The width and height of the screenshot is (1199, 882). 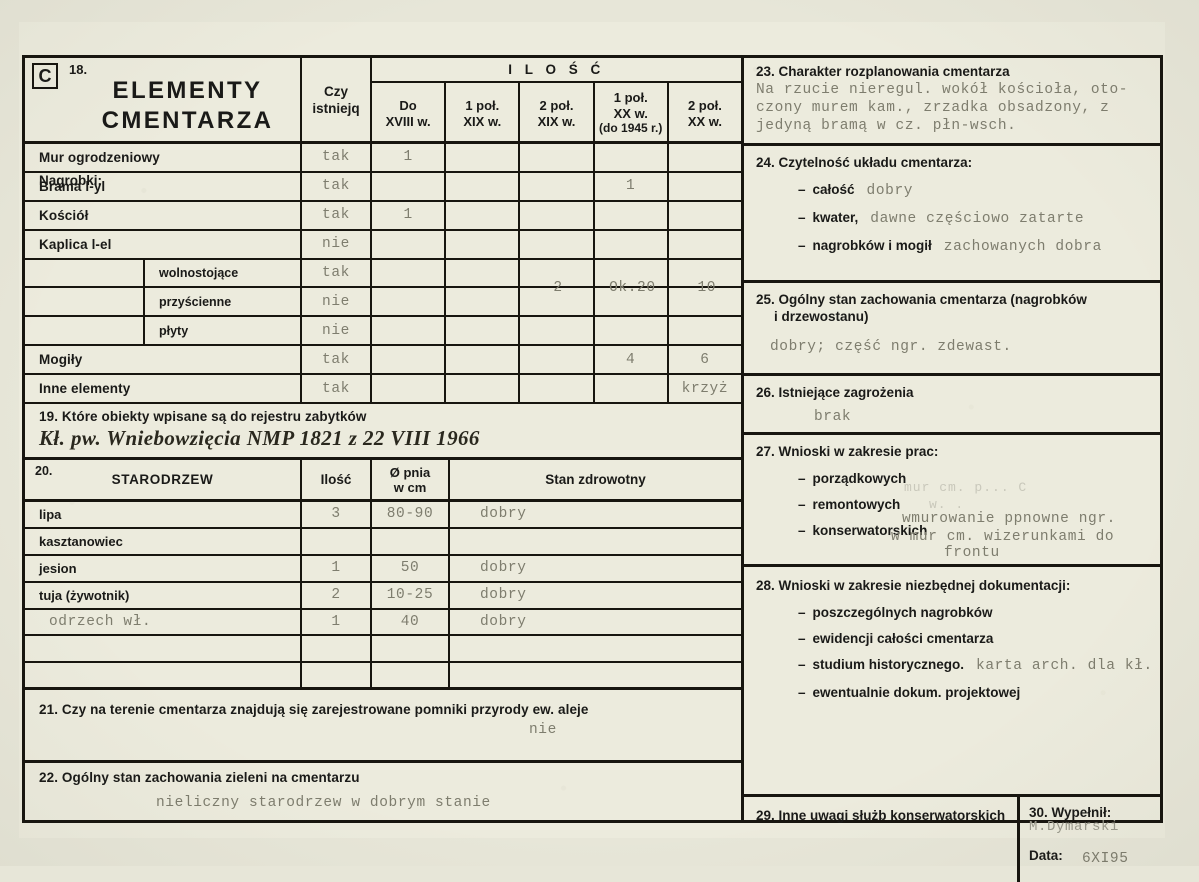 I want to click on tree-name-cell: jesion, so click(x=162, y=568).